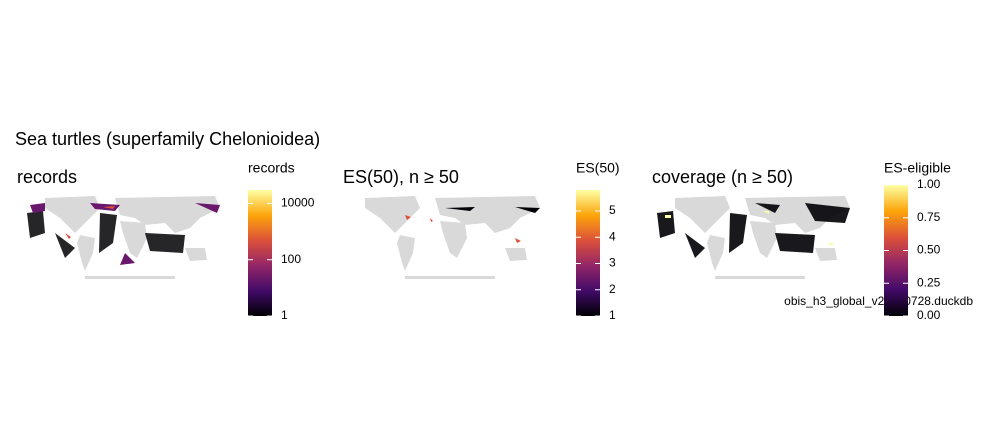  Describe the element at coordinates (612, 210) in the screenshot. I see `colorbar-tick-label: 5` at that location.